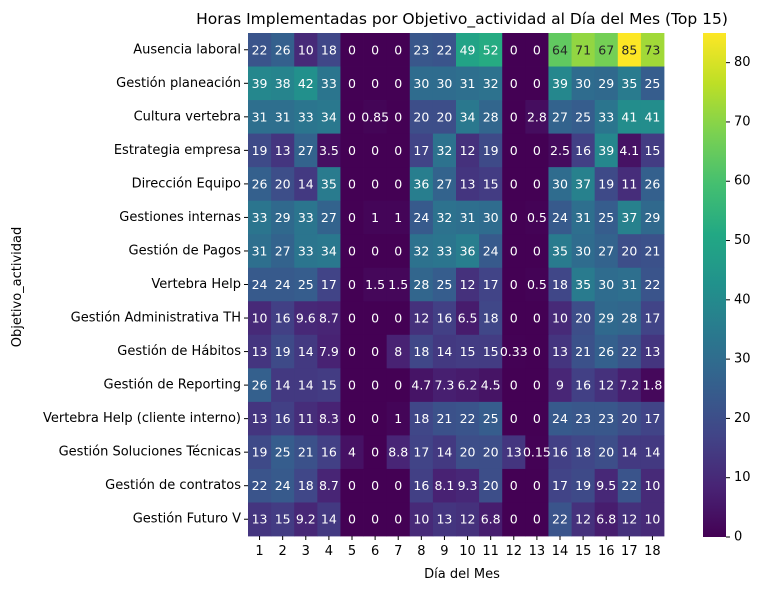  Describe the element at coordinates (398, 217) in the screenshot. I see `cell-value-label: 1` at that location.